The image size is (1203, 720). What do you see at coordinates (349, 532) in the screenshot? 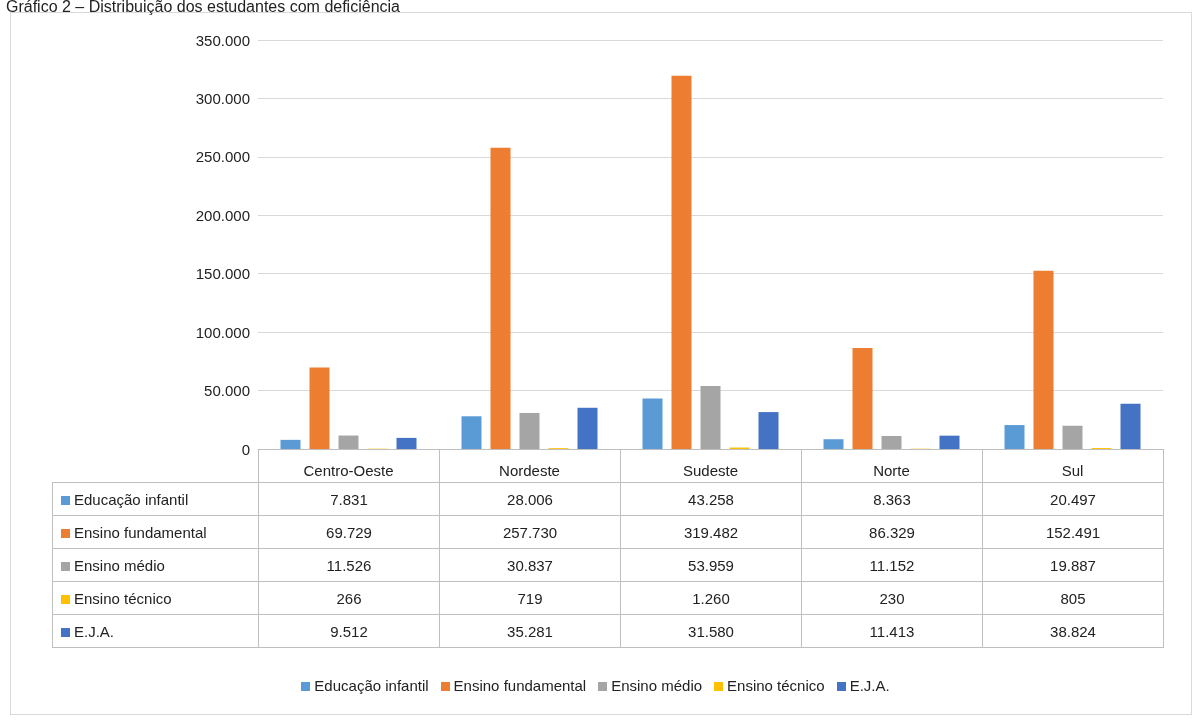
I see `data-label: 69.729` at bounding box center [349, 532].